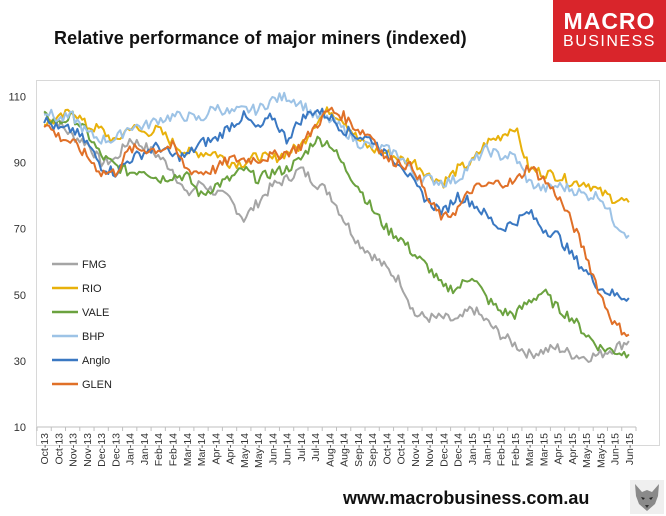  What do you see at coordinates (20, 296) in the screenshot?
I see `y-tick-label: 50` at bounding box center [20, 296].